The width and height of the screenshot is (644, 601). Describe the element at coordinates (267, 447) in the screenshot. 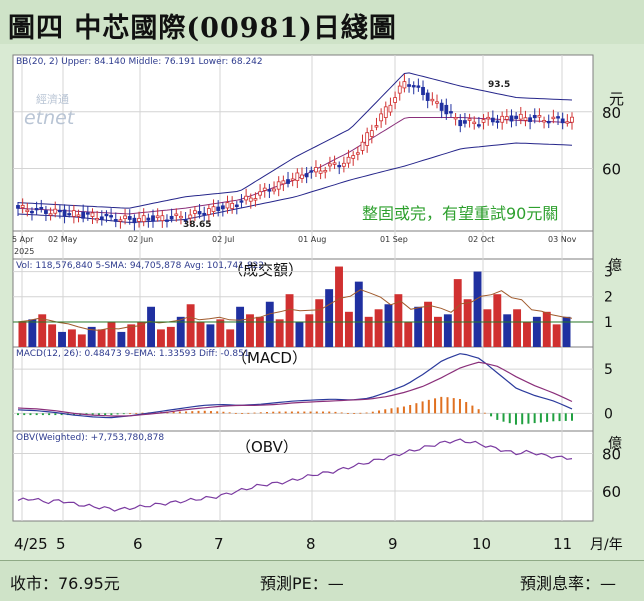

I see `obv-label: （OBV）` at that location.